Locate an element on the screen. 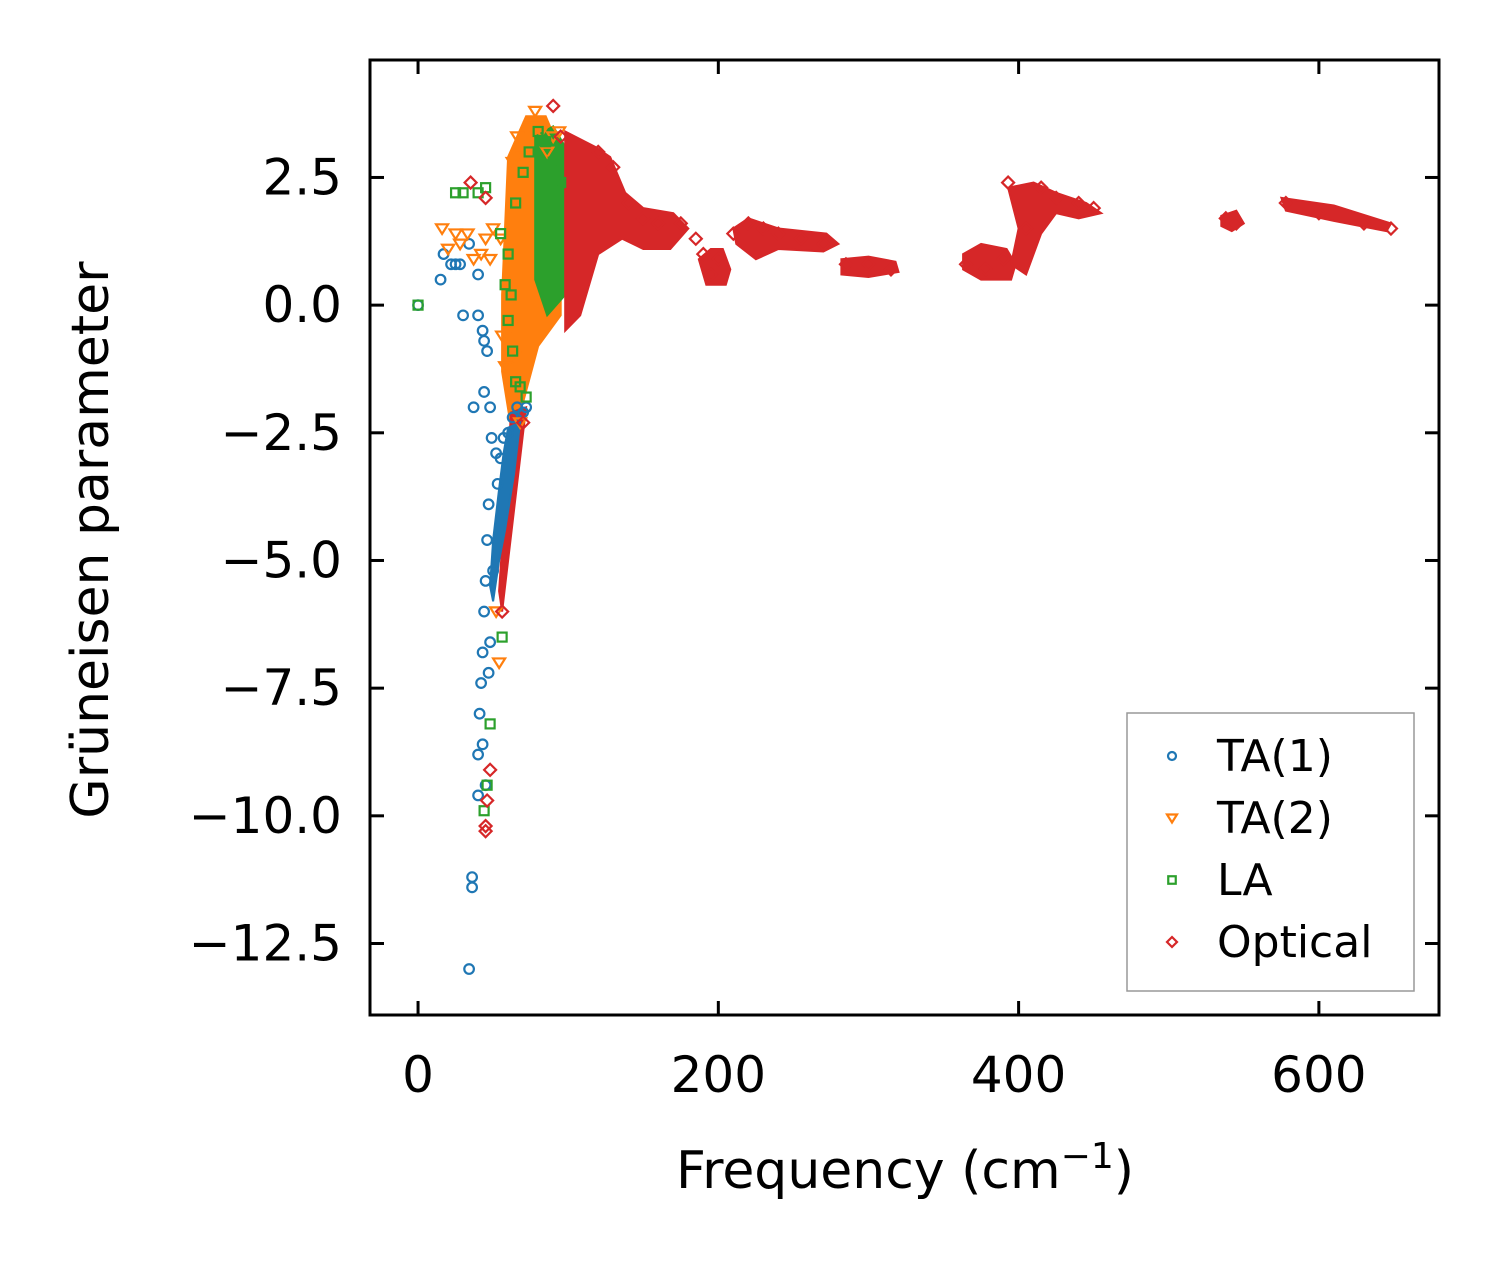 This screenshot has width=1499, height=1264. y-tick-label: −7.5 is located at coordinates (281, 688).